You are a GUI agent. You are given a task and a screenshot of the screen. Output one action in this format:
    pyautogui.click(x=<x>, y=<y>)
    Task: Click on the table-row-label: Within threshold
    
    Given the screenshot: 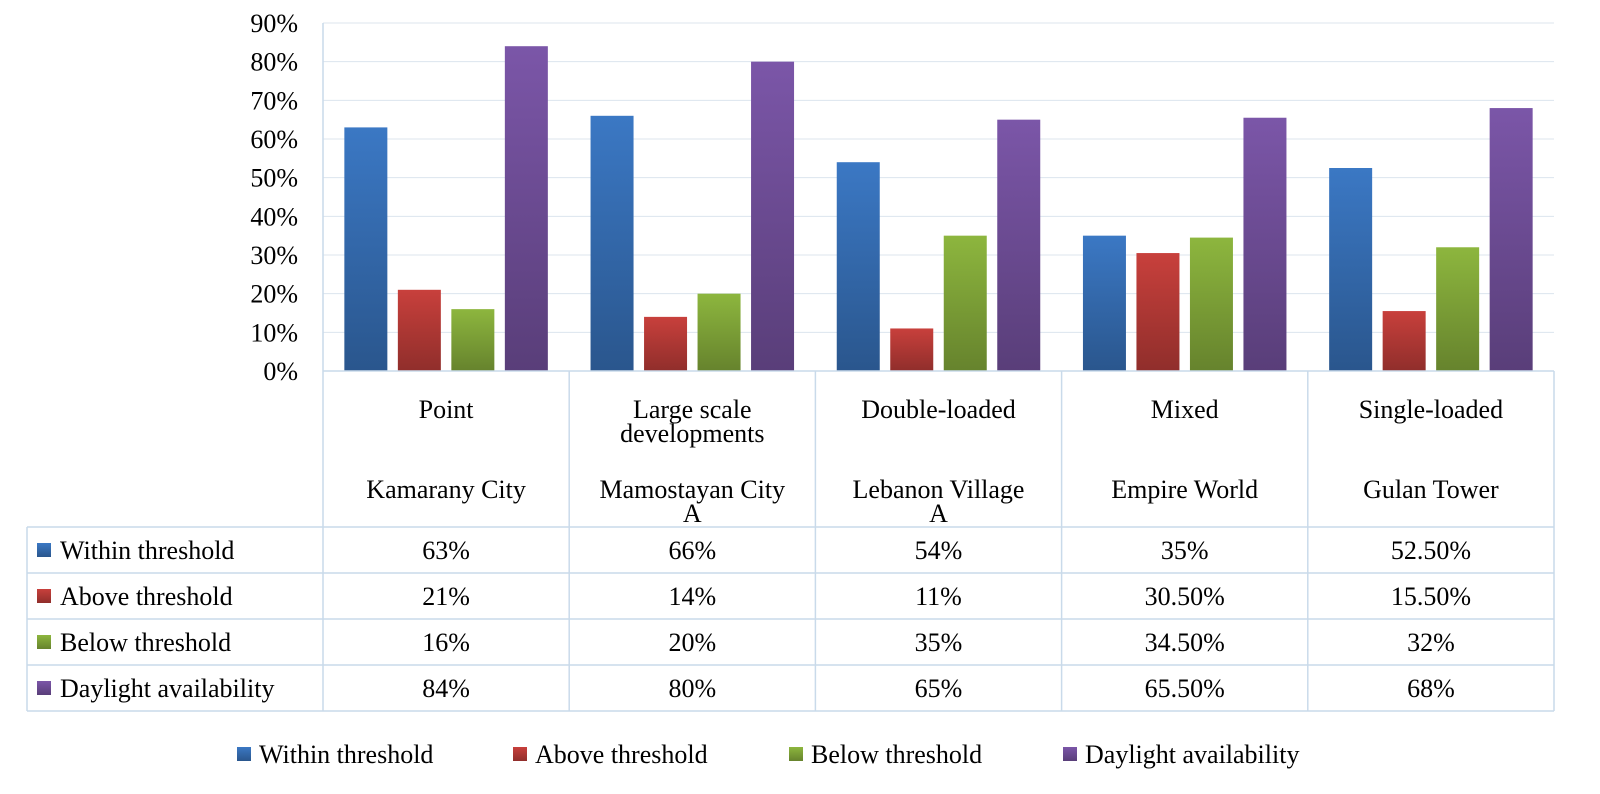 What is the action you would take?
    pyautogui.click(x=147, y=550)
    